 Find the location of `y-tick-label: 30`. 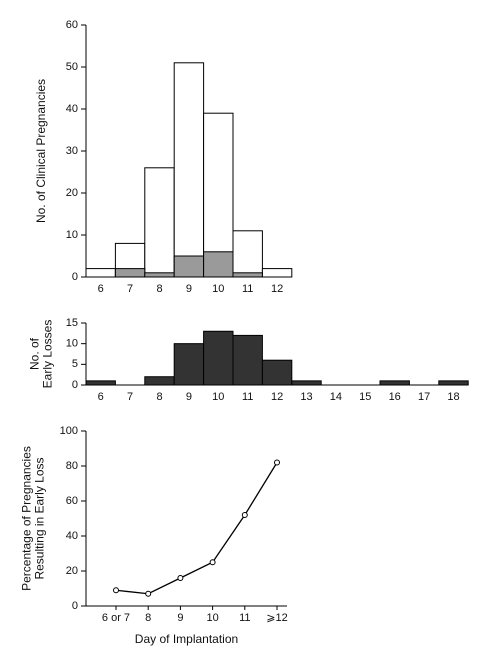

y-tick-label: 30 is located at coordinates (72, 151).